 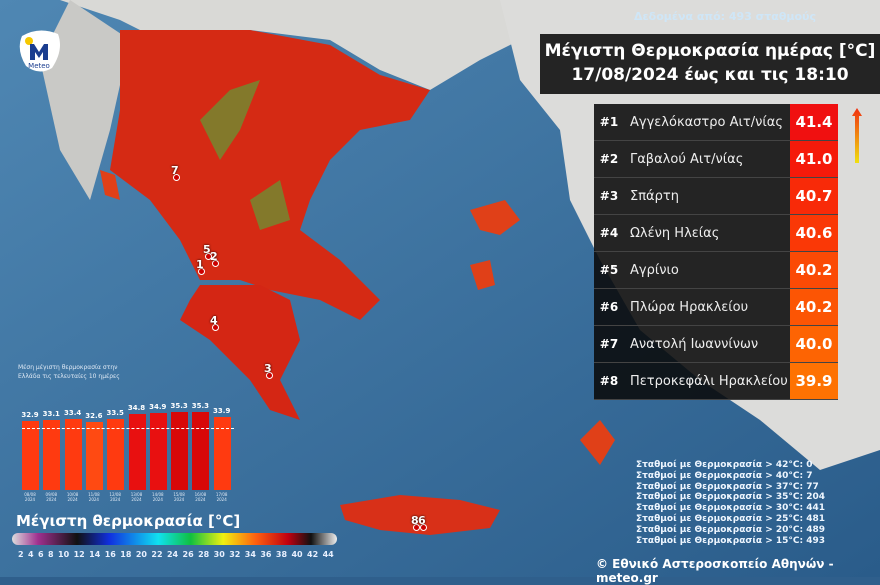 I want to click on up-arrow-icon, so click(x=857, y=135).